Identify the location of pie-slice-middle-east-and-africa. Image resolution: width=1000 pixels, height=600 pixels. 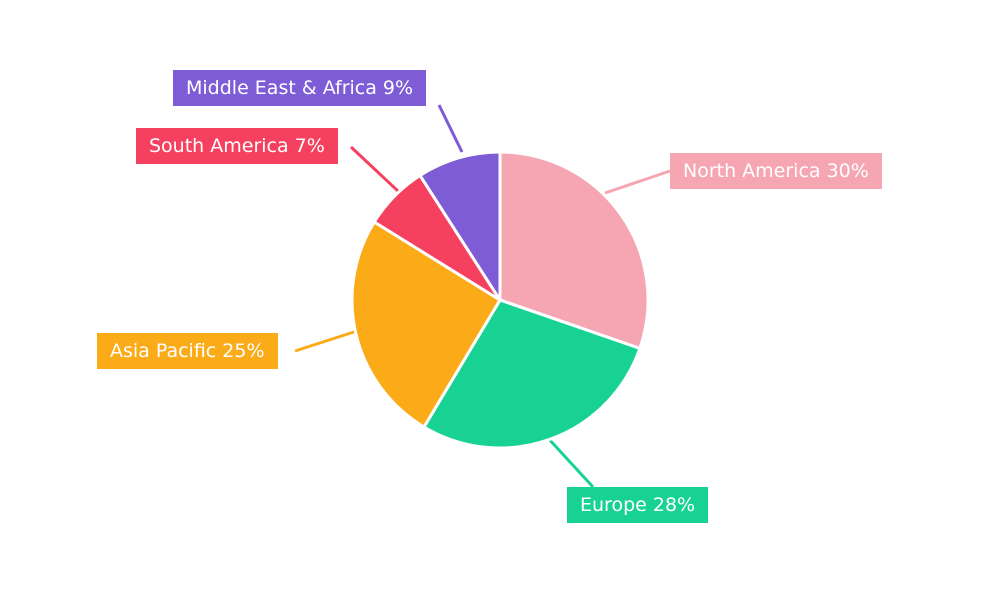
(460, 226).